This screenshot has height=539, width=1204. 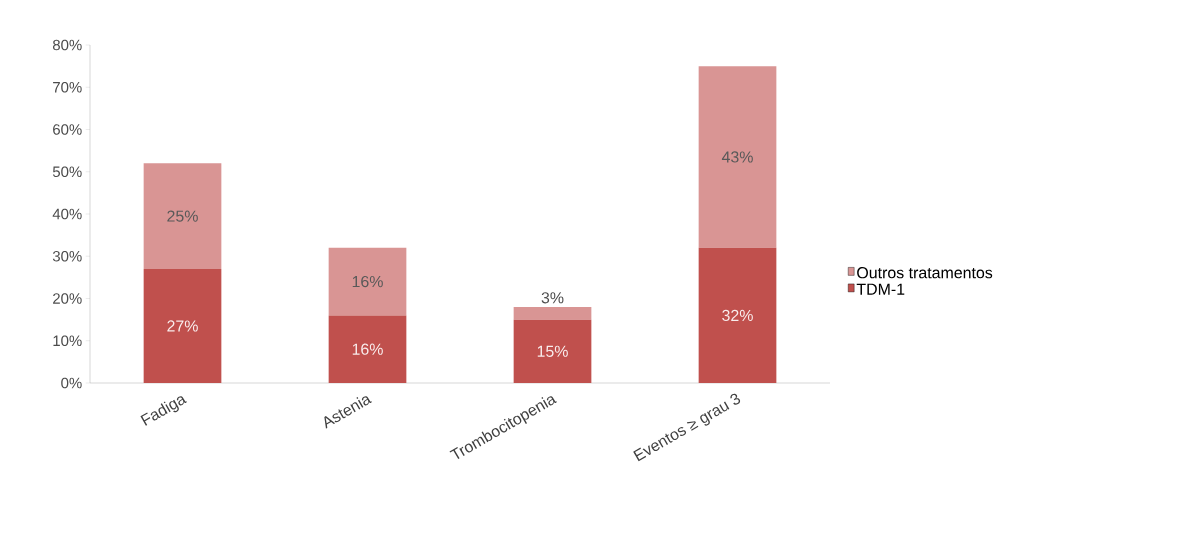 What do you see at coordinates (880, 289) in the screenshot?
I see `legend-label: TDM-1` at bounding box center [880, 289].